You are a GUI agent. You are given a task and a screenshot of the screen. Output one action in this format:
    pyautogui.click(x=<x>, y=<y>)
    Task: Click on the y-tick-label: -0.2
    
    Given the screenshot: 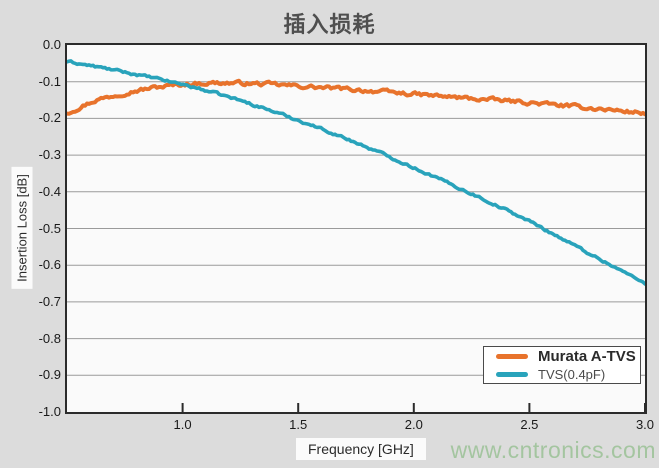 What is the action you would take?
    pyautogui.click(x=49, y=118)
    